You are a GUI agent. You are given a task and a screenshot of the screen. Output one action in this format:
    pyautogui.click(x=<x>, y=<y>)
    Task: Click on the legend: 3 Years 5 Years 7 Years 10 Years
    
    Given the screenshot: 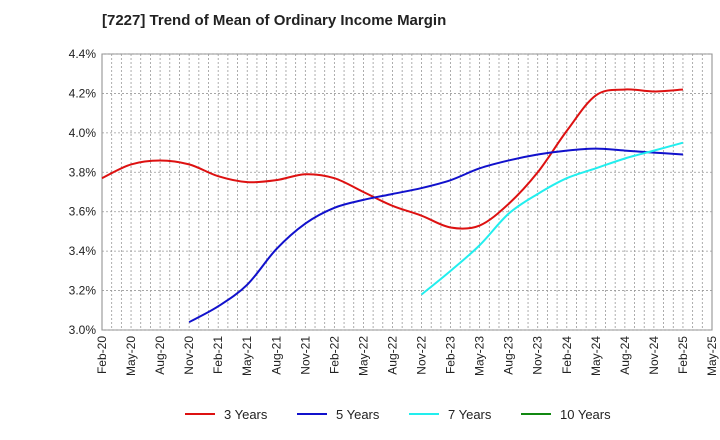 What is the action you would take?
    pyautogui.click(x=398, y=414)
    